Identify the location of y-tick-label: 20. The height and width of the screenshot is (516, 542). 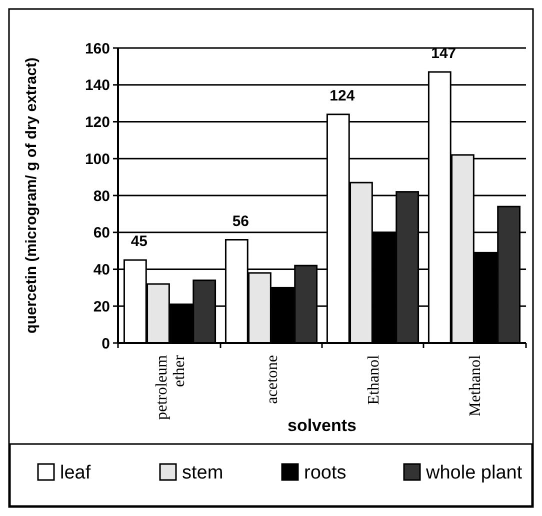
(101, 307).